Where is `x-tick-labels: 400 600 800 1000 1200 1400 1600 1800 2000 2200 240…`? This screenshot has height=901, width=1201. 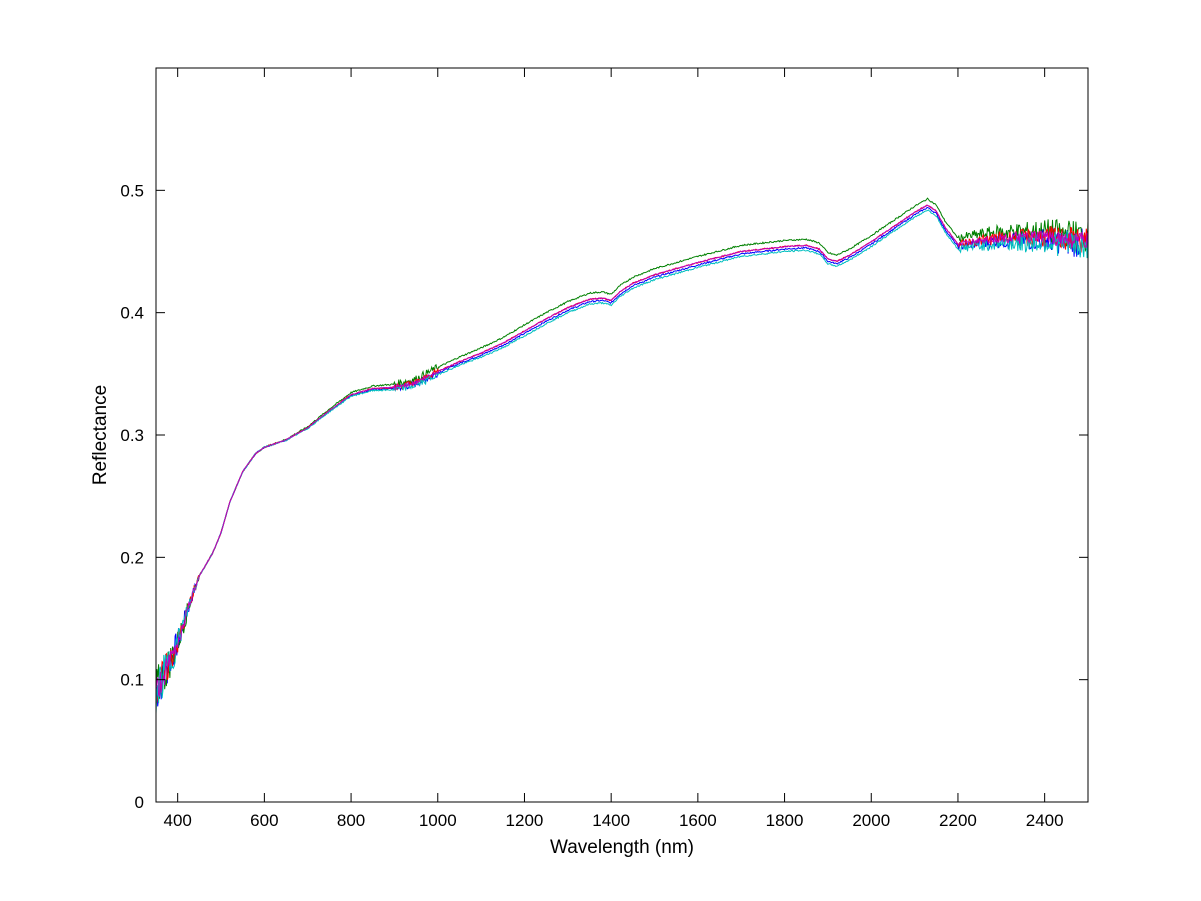
x-tick-labels: 400 600 800 1000 1200 1400 1600 1800 2000 2200 240… is located at coordinates (613, 820).